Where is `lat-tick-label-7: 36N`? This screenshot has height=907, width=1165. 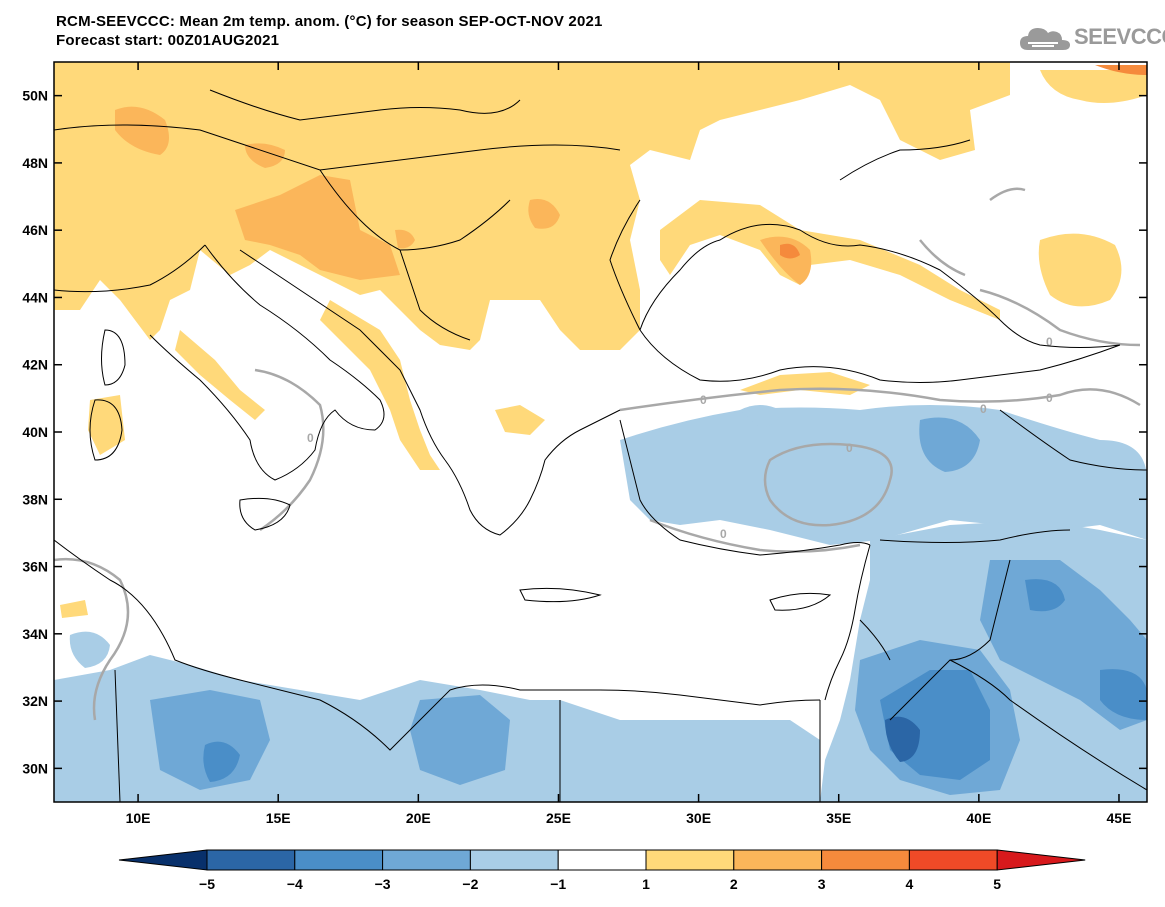 lat-tick-label-7: 36N is located at coordinates (35, 567).